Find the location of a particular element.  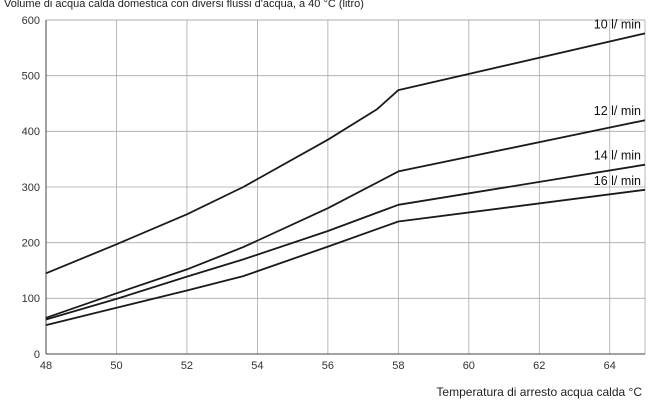

y-tick-label: 400 is located at coordinates (31, 132).